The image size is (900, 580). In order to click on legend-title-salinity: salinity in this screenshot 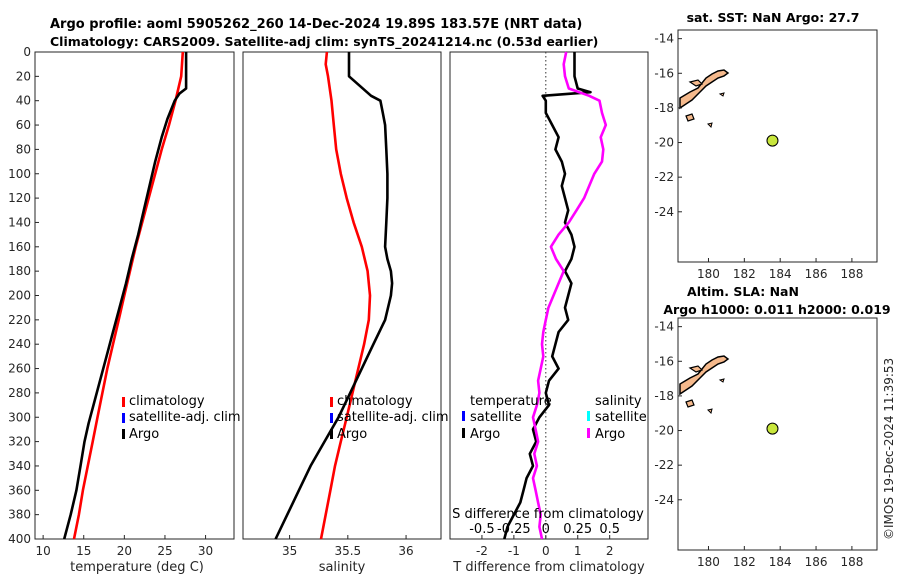, I will do `click(618, 401)`.